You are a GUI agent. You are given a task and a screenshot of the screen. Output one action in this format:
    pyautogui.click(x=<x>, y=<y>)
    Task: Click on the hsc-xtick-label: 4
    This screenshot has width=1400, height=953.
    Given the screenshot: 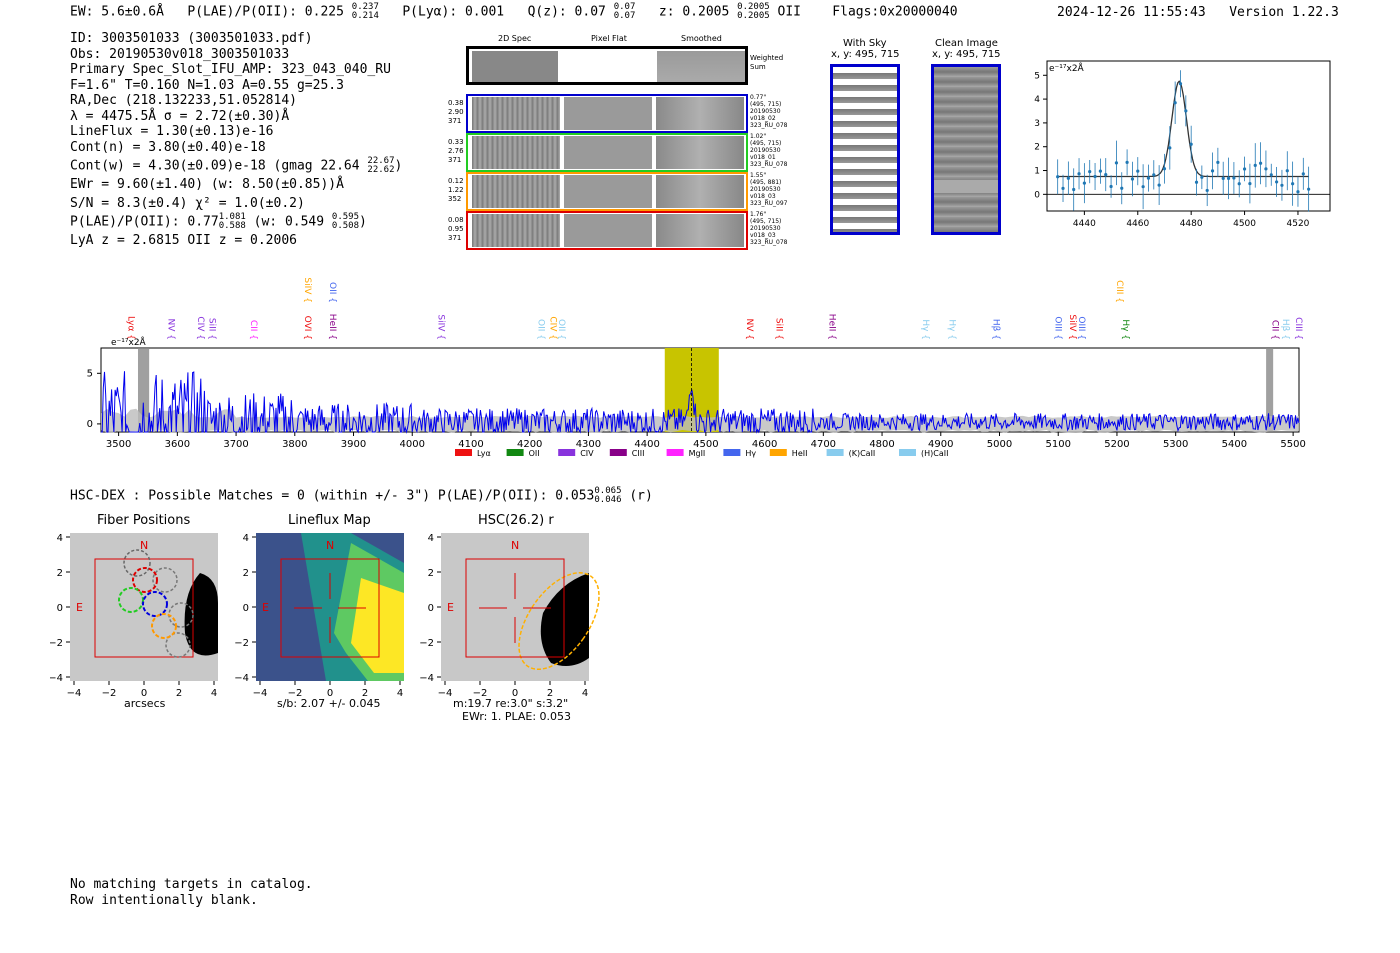 What is the action you would take?
    pyautogui.click(x=400, y=693)
    